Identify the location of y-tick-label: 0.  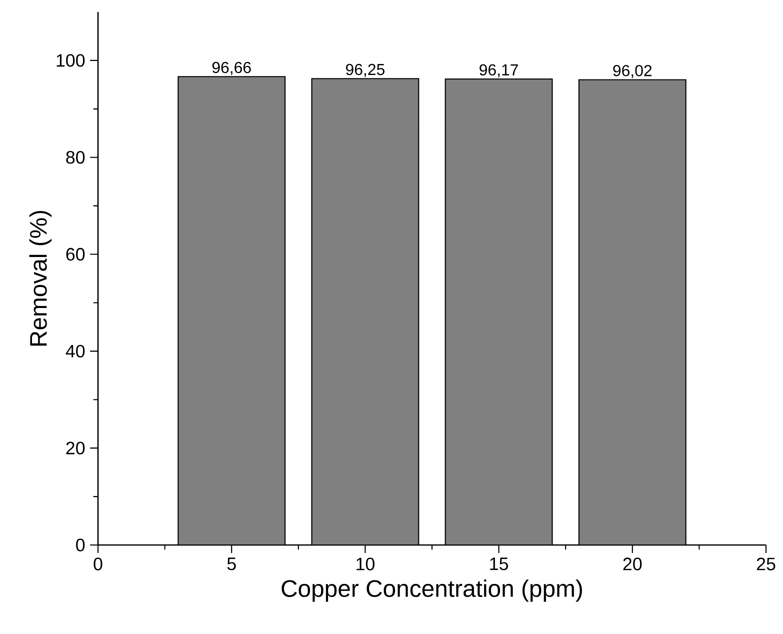
(80, 545).